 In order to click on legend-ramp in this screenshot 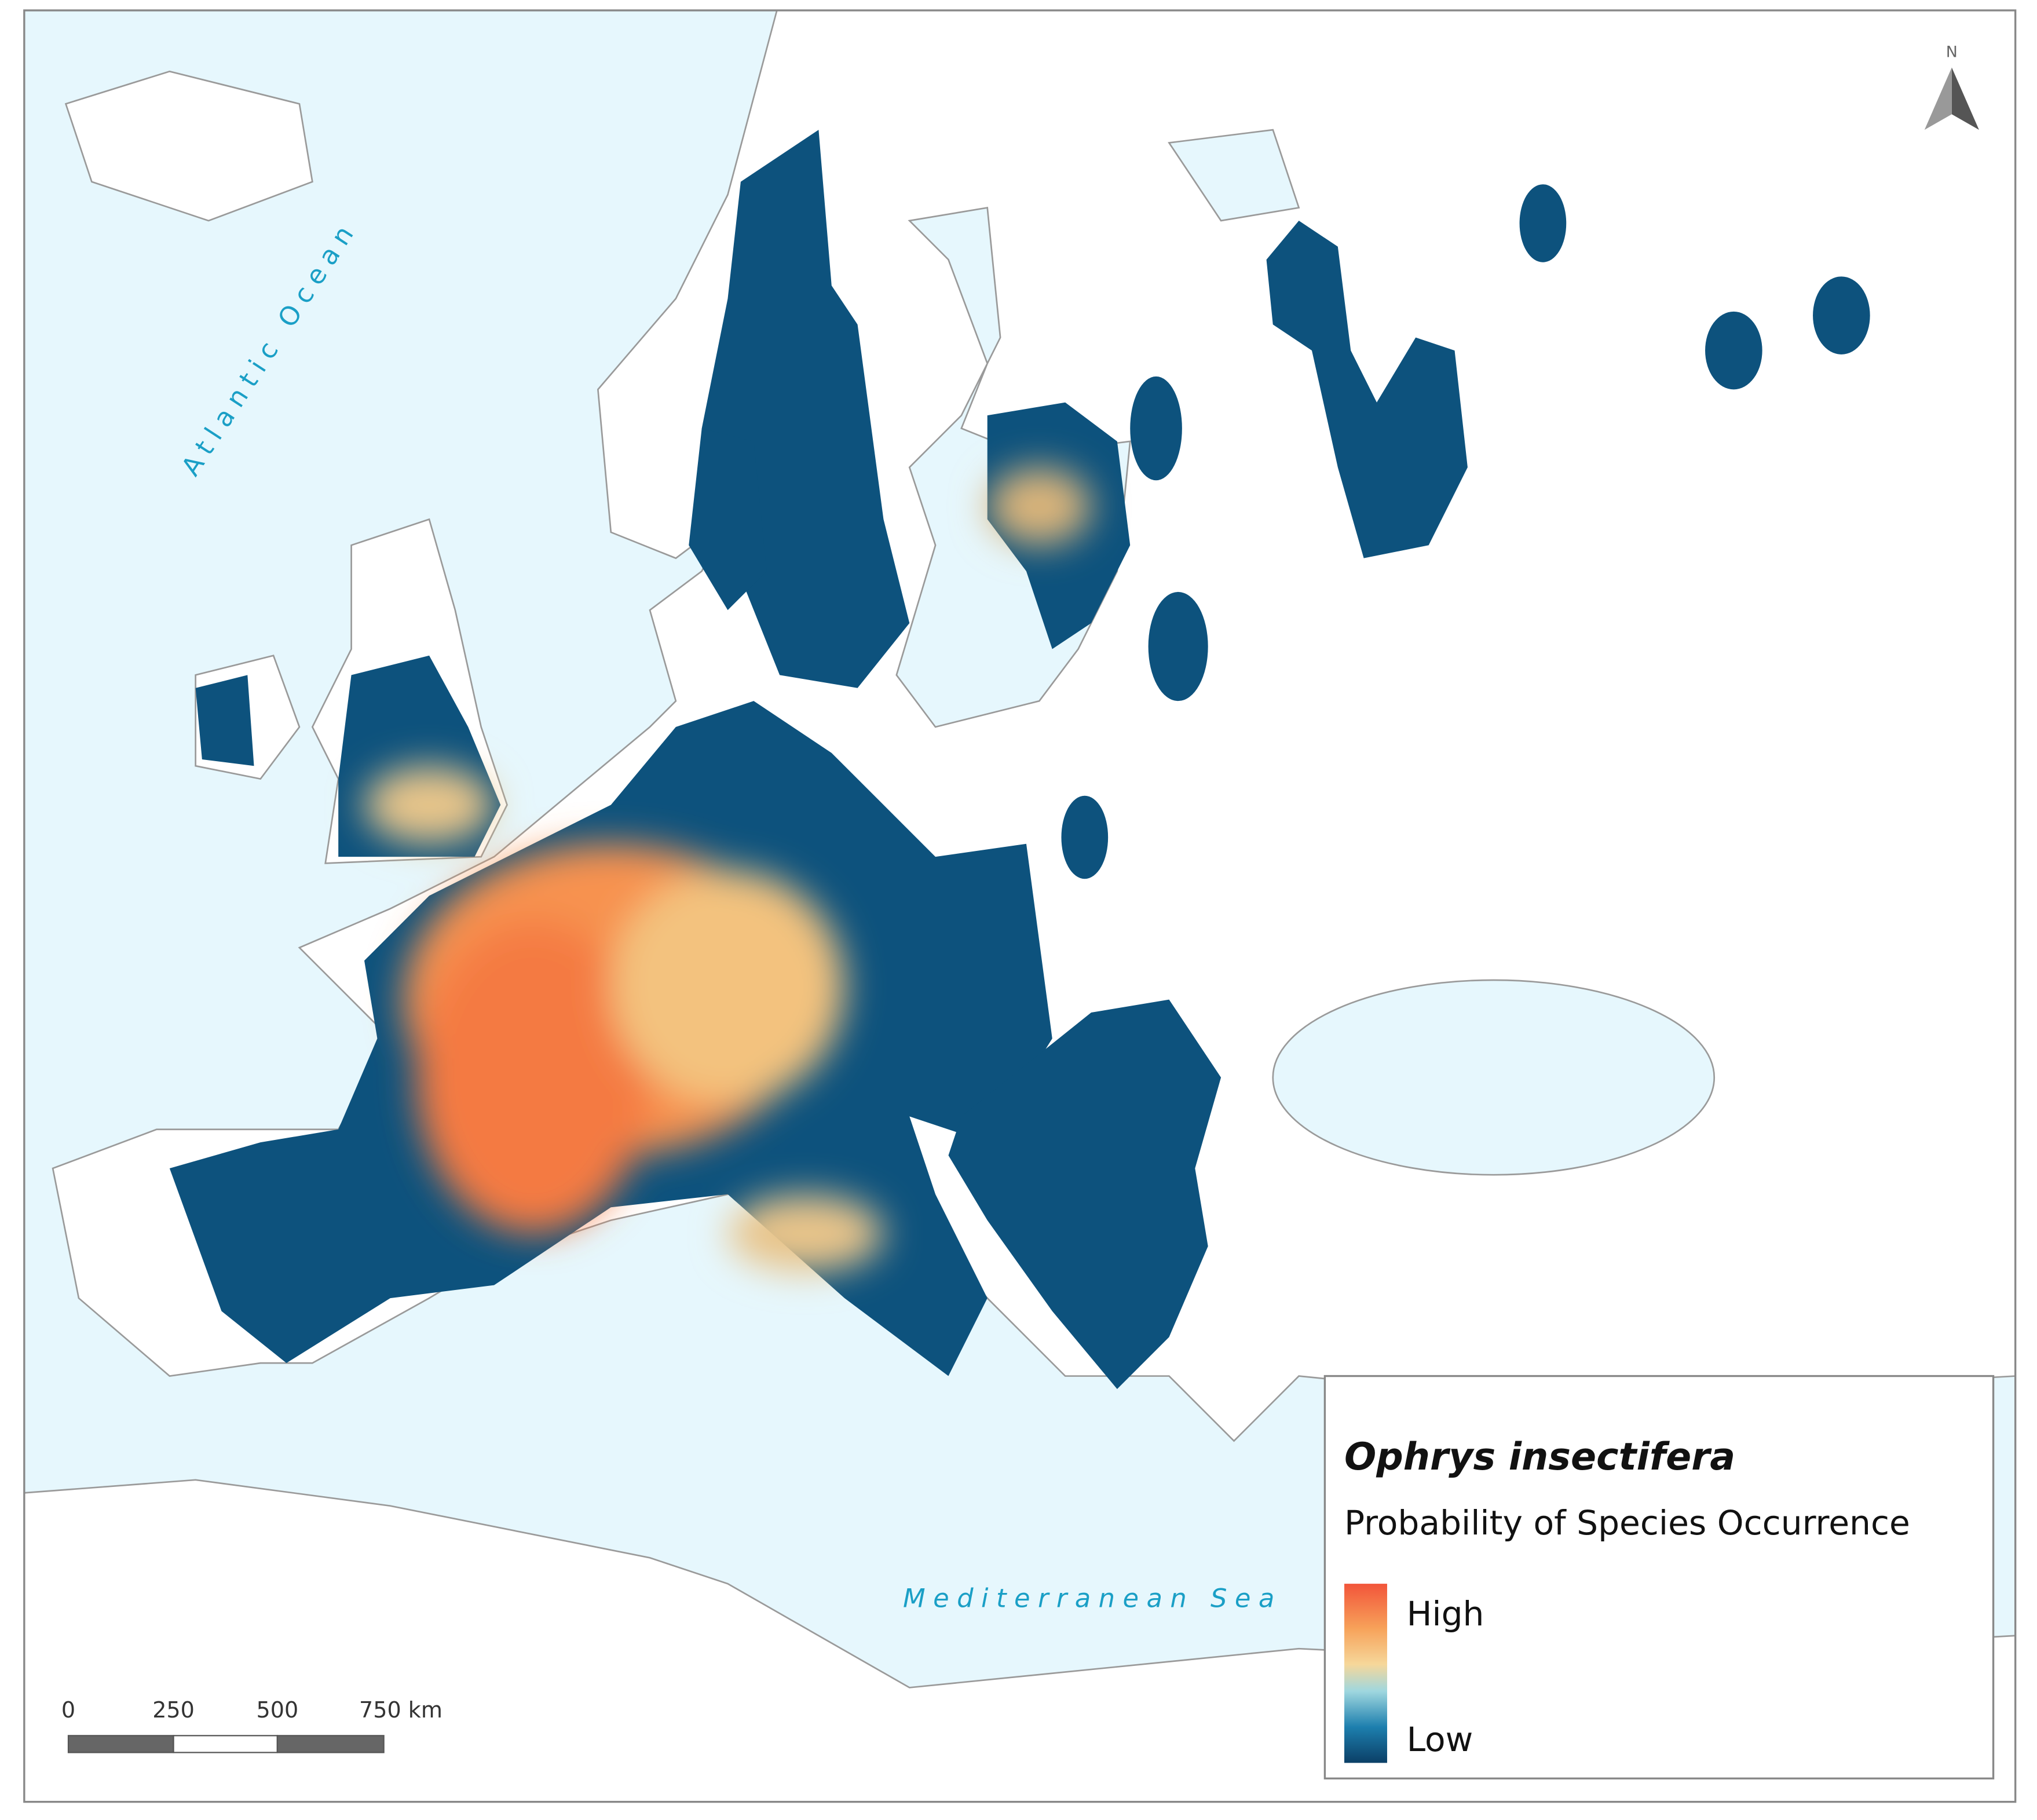, I will do `click(1366, 1673)`.